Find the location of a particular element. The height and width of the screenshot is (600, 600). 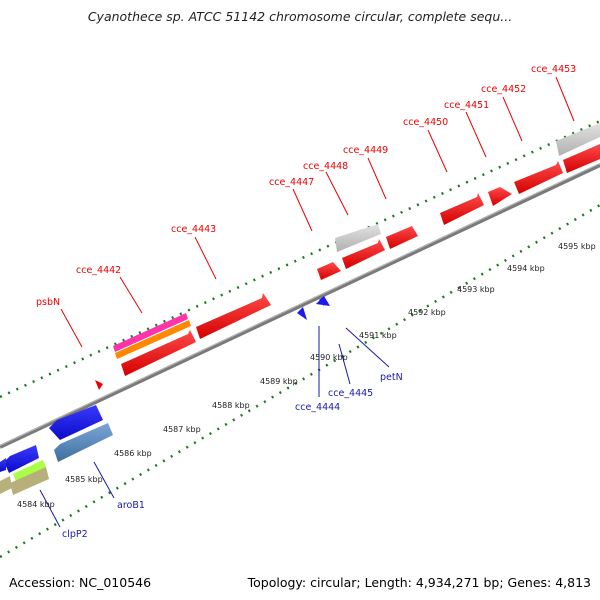

scale-label: 4586 kbp is located at coordinates (133, 453).